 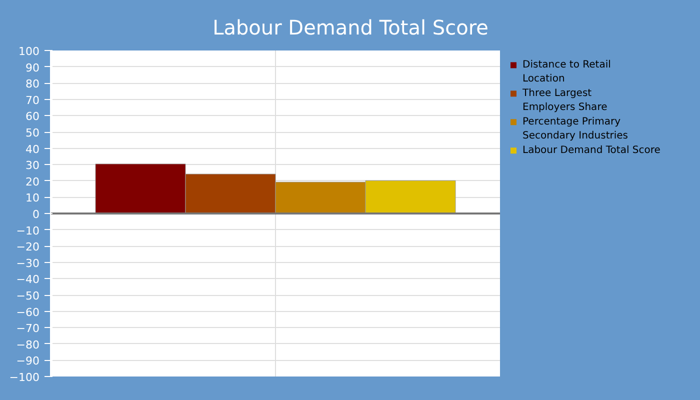 What do you see at coordinates (591, 150) in the screenshot?
I see `legend-label: Labour Demand Total Score` at bounding box center [591, 150].